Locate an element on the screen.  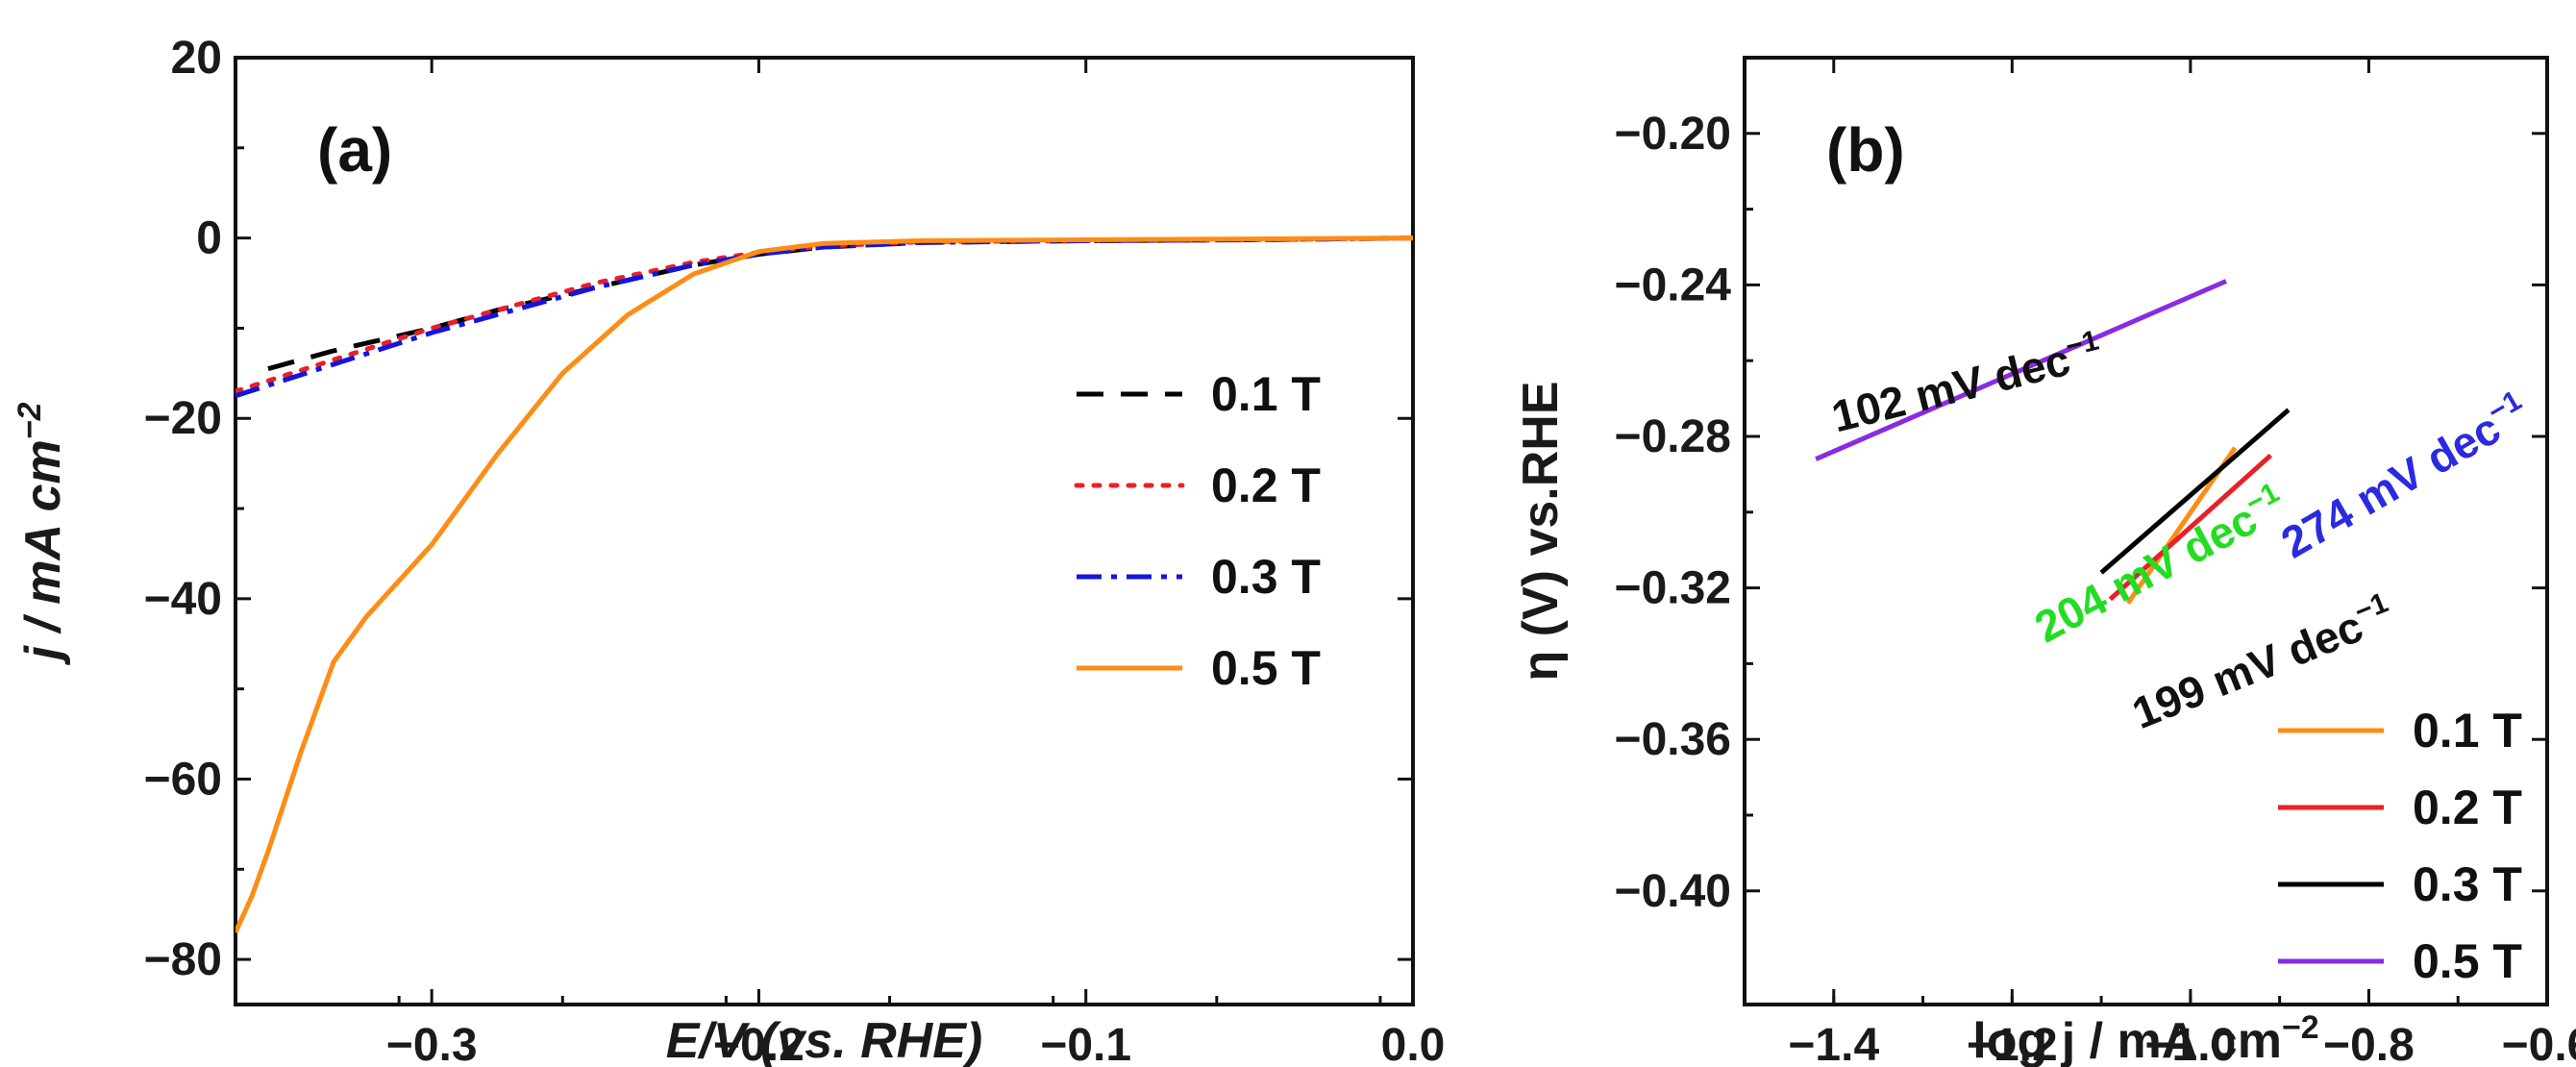
chart-a-y-tick-label: −80 is located at coordinates (183, 959).